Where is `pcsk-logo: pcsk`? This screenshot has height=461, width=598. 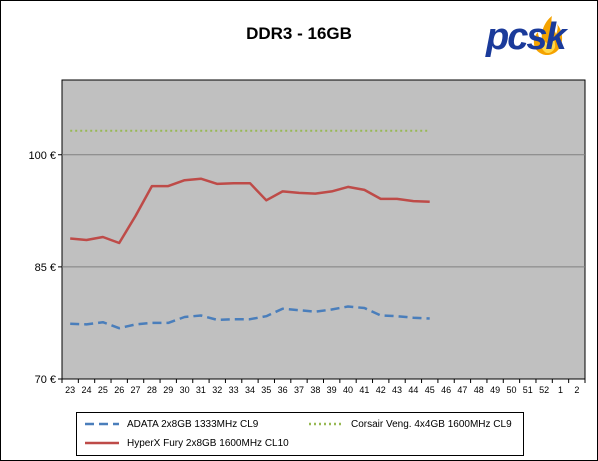 pcsk-logo: pcsk is located at coordinates (527, 37).